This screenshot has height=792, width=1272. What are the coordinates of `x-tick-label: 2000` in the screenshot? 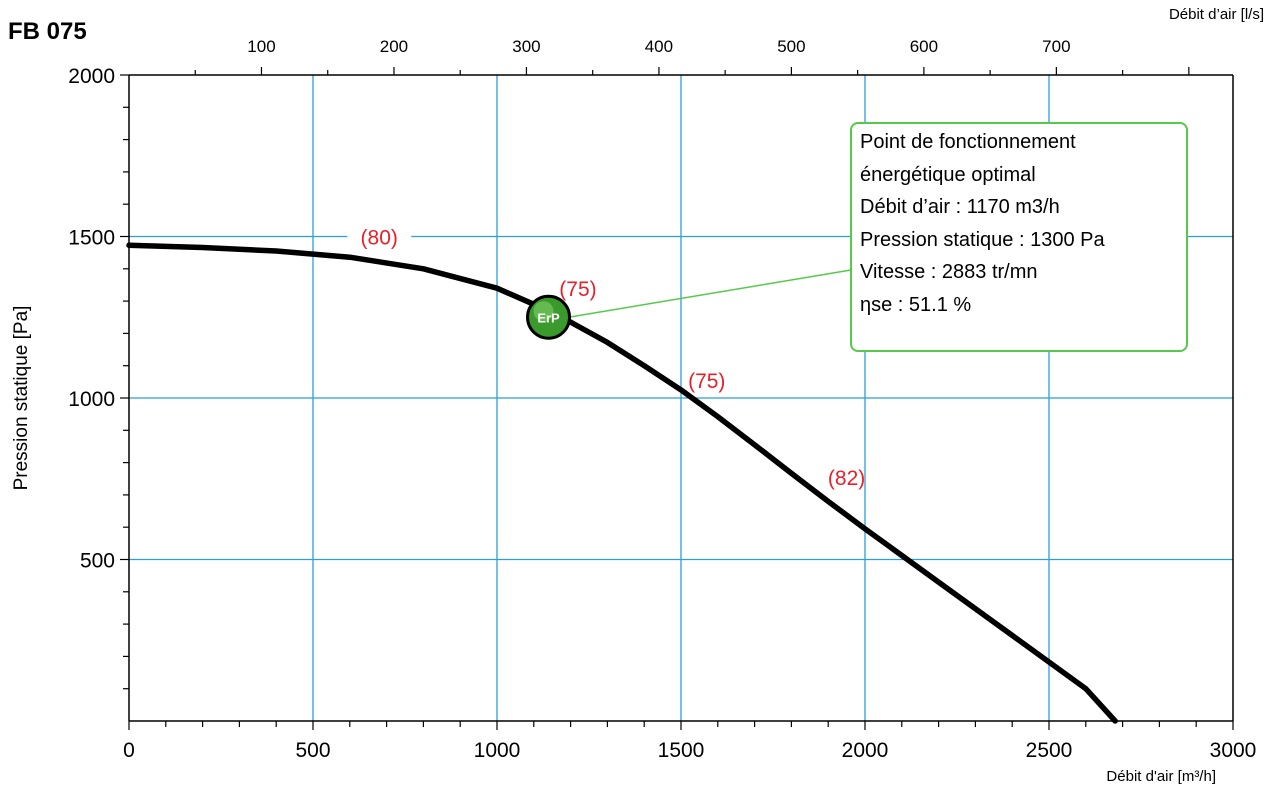 It's located at (865, 750).